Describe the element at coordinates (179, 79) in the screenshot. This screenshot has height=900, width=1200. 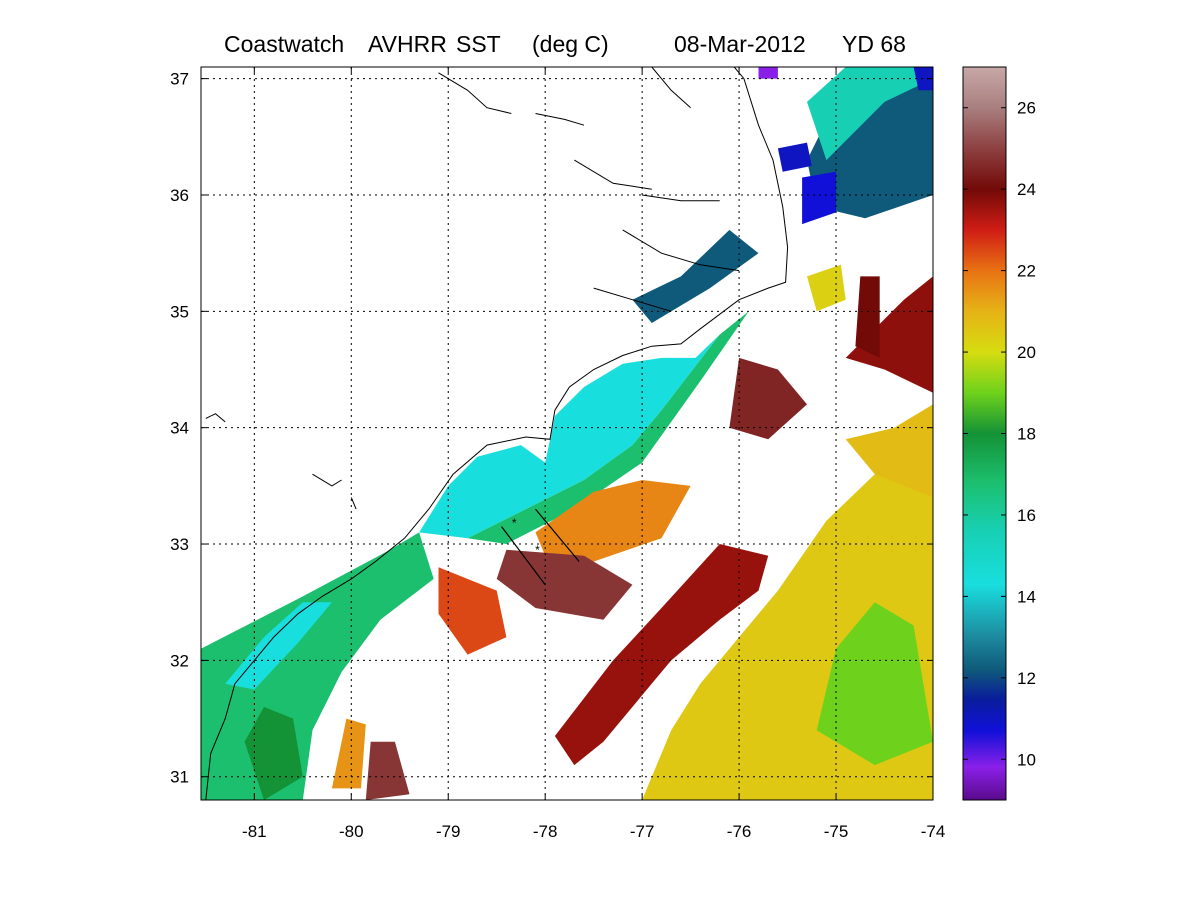
I see `y-tick-label: 37` at that location.